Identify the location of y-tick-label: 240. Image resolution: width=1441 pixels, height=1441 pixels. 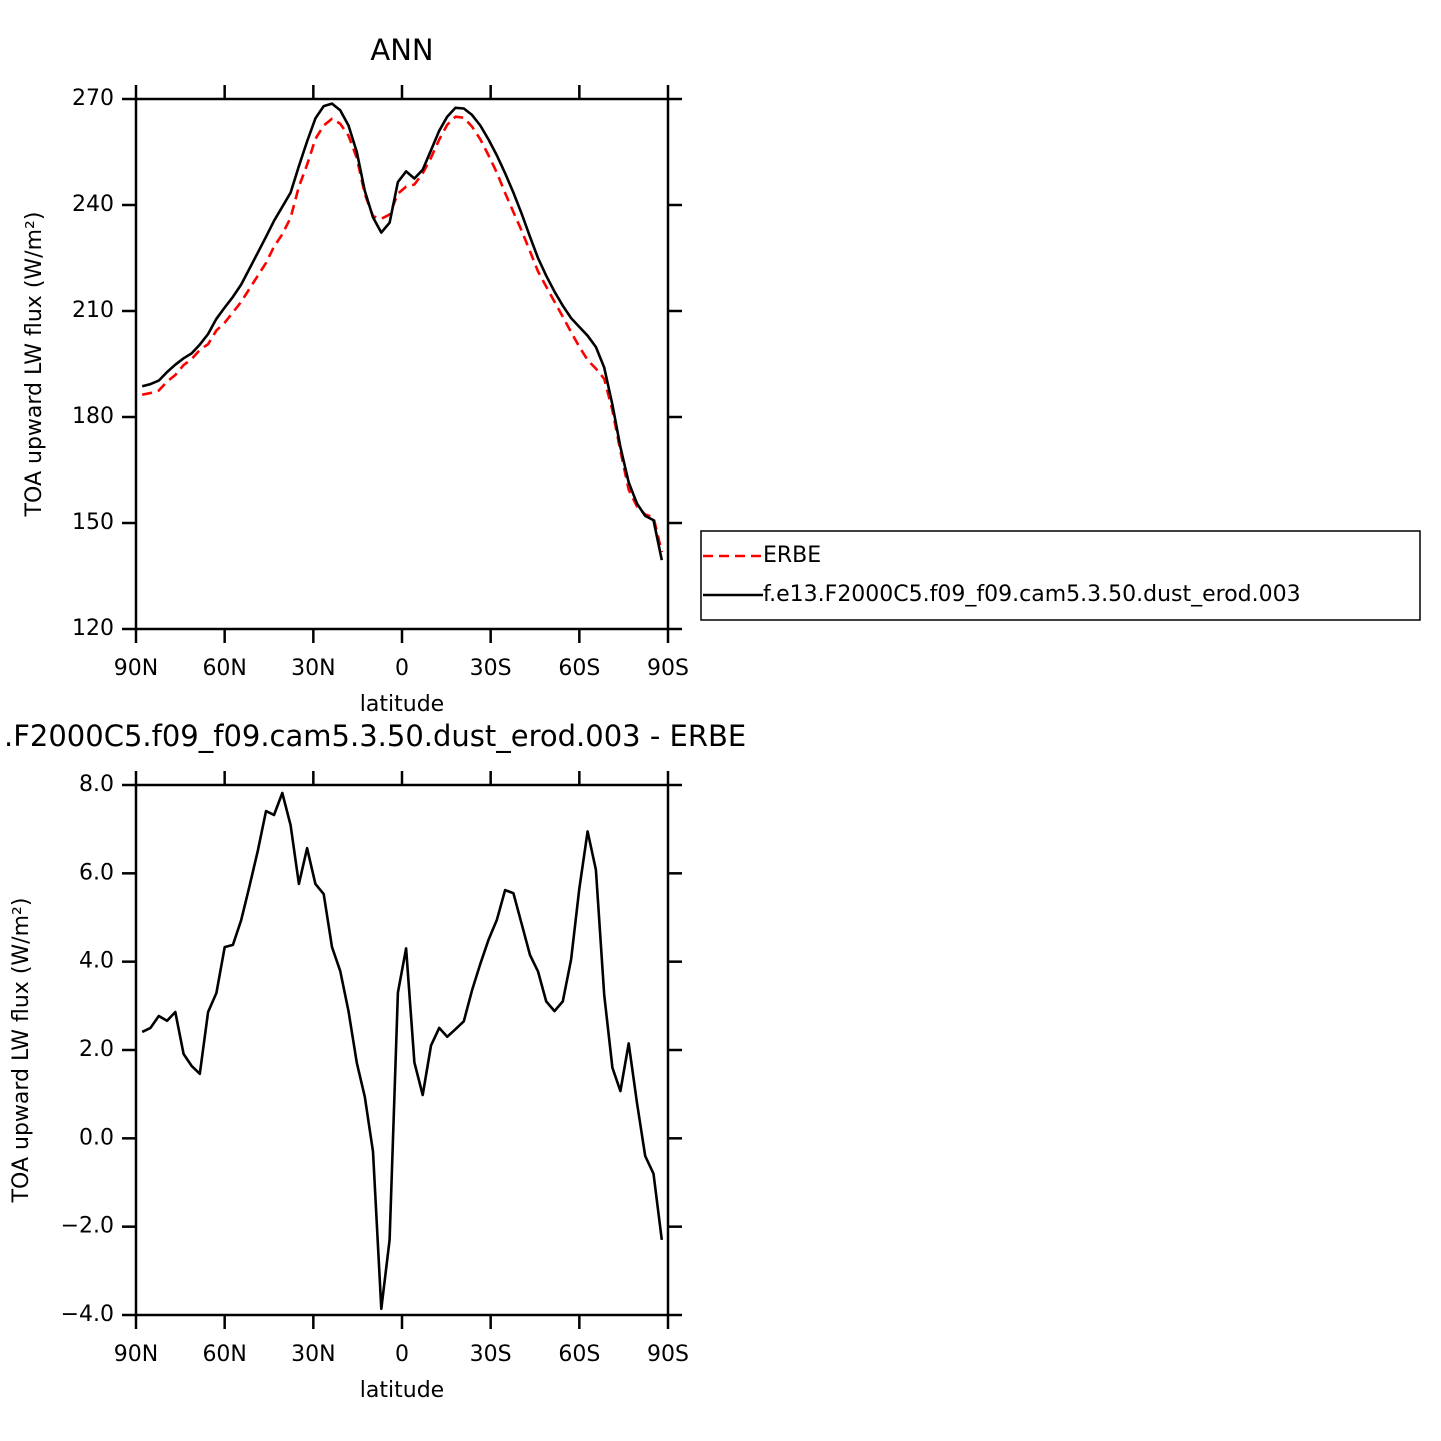
(93, 204).